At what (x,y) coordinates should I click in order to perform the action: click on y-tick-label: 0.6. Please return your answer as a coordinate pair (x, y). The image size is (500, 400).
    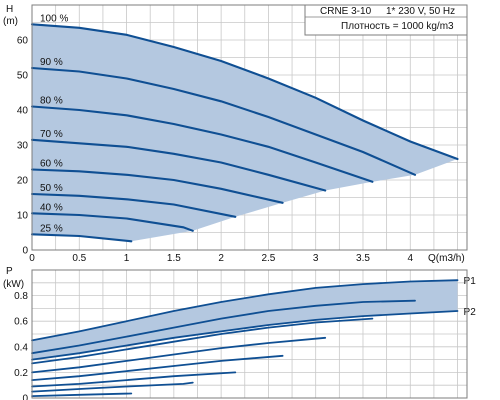
    Looking at the image, I should click on (21, 322).